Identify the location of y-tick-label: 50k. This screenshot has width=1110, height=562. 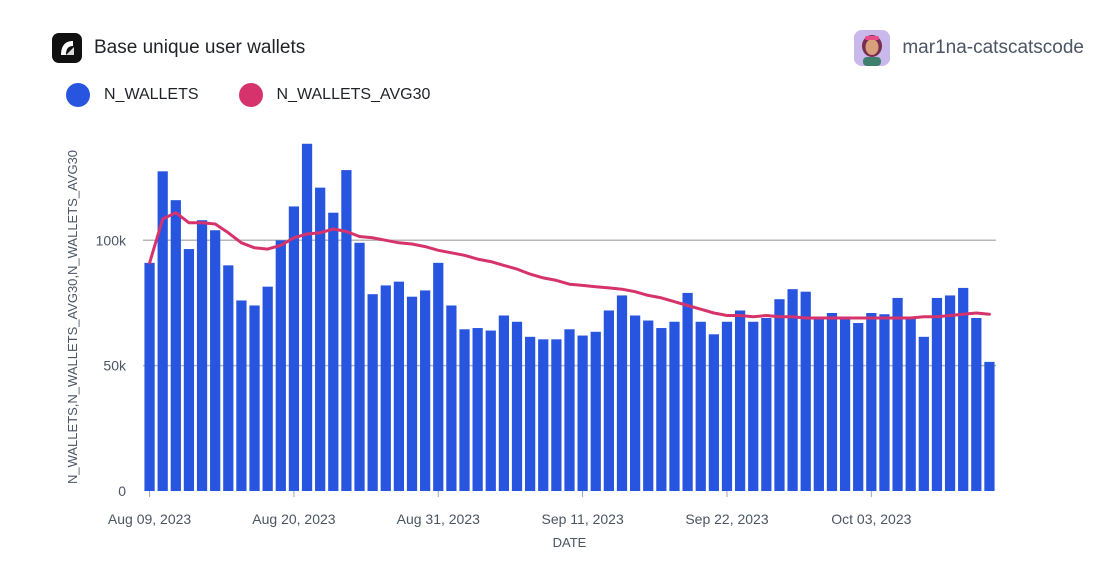
(115, 366).